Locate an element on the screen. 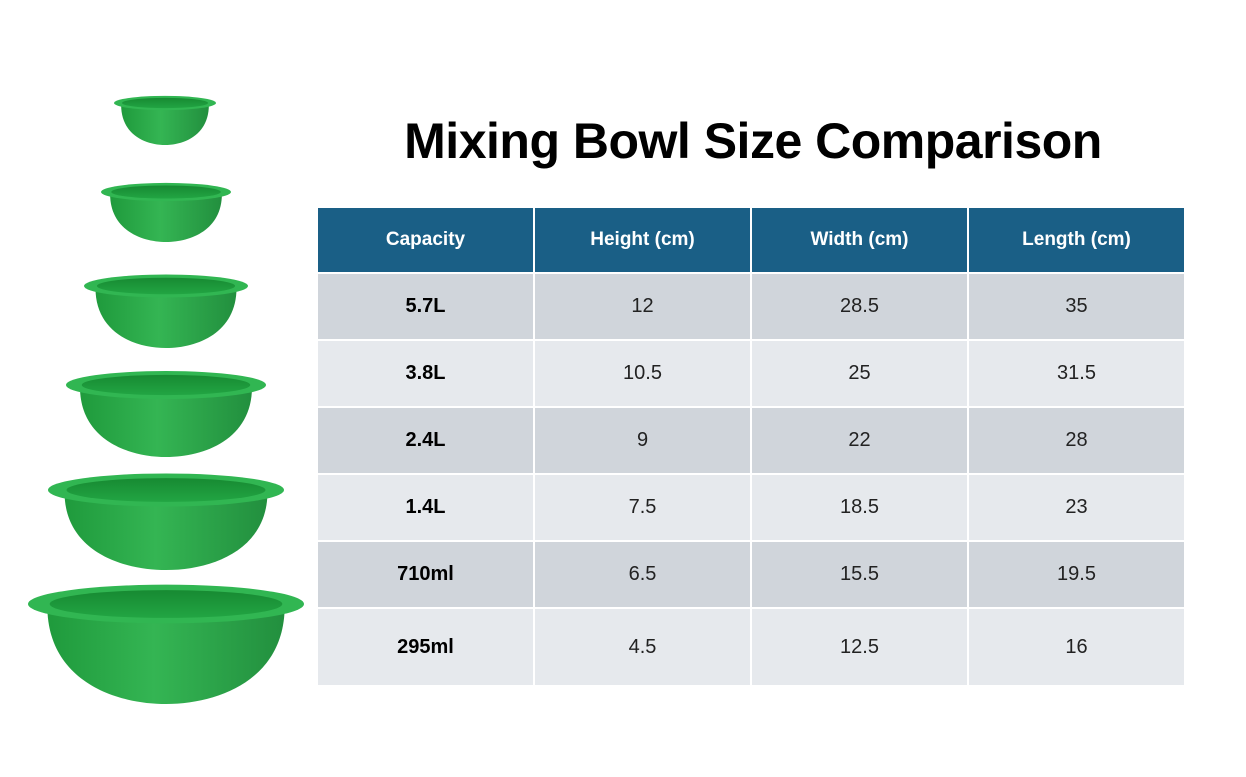 This screenshot has width=1246, height=777. cell-width: 12.5 is located at coordinates (859, 647).